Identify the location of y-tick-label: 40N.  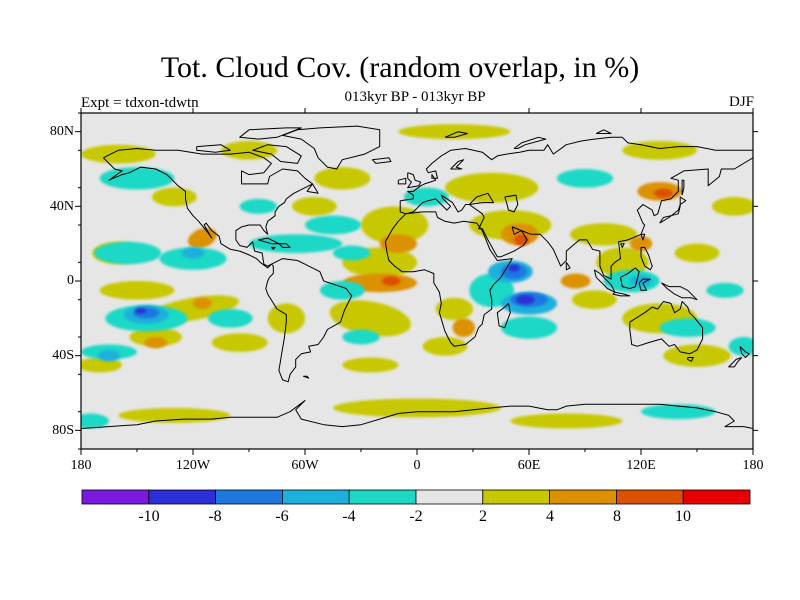
(61, 206).